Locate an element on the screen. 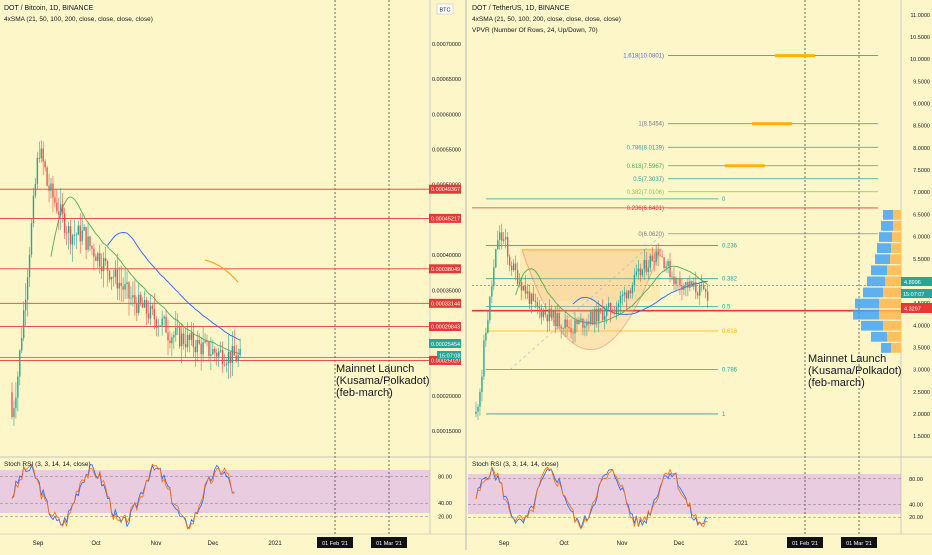 The width and height of the screenshot is (932, 555). right-y-tick-label: 9.5000 is located at coordinates (921, 82).